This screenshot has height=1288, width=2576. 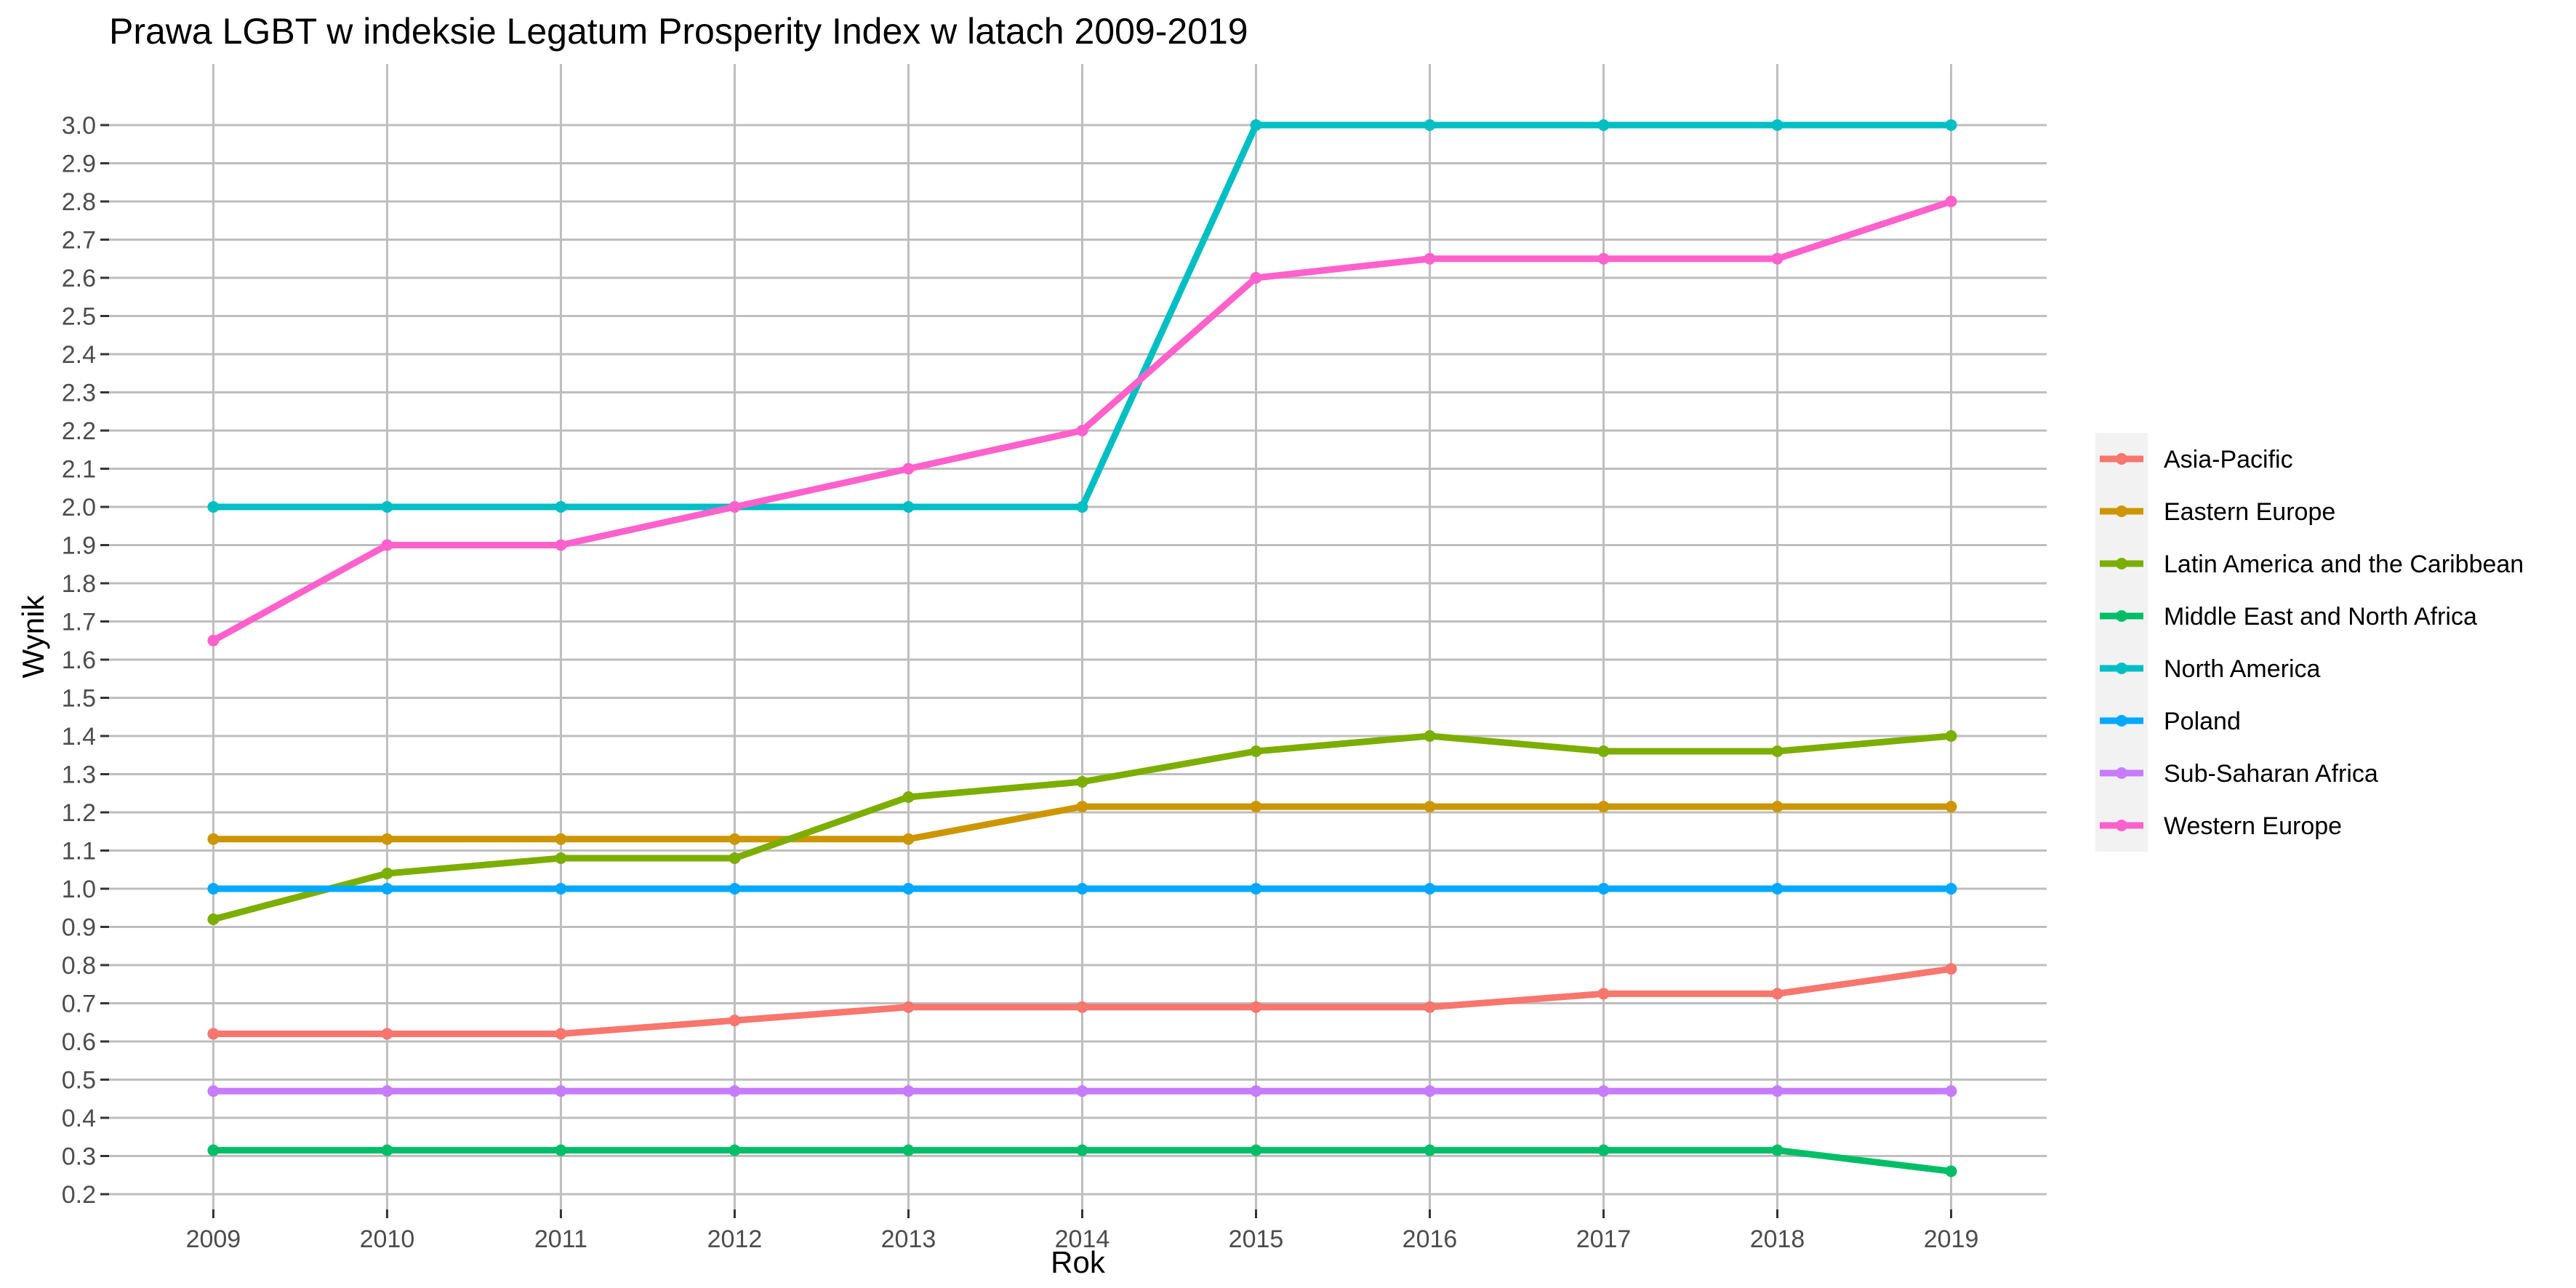 What do you see at coordinates (79, 546) in the screenshot?
I see `y-tick-label: 1.9` at bounding box center [79, 546].